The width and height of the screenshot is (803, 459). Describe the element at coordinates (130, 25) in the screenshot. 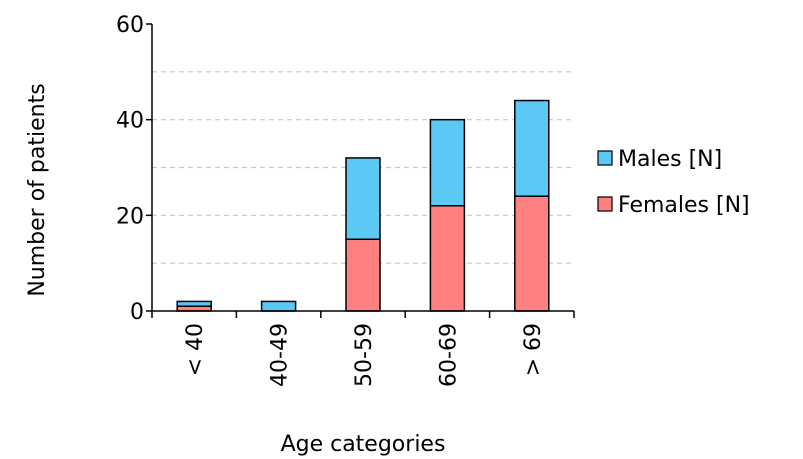

I see `y-tick-label: 60` at that location.